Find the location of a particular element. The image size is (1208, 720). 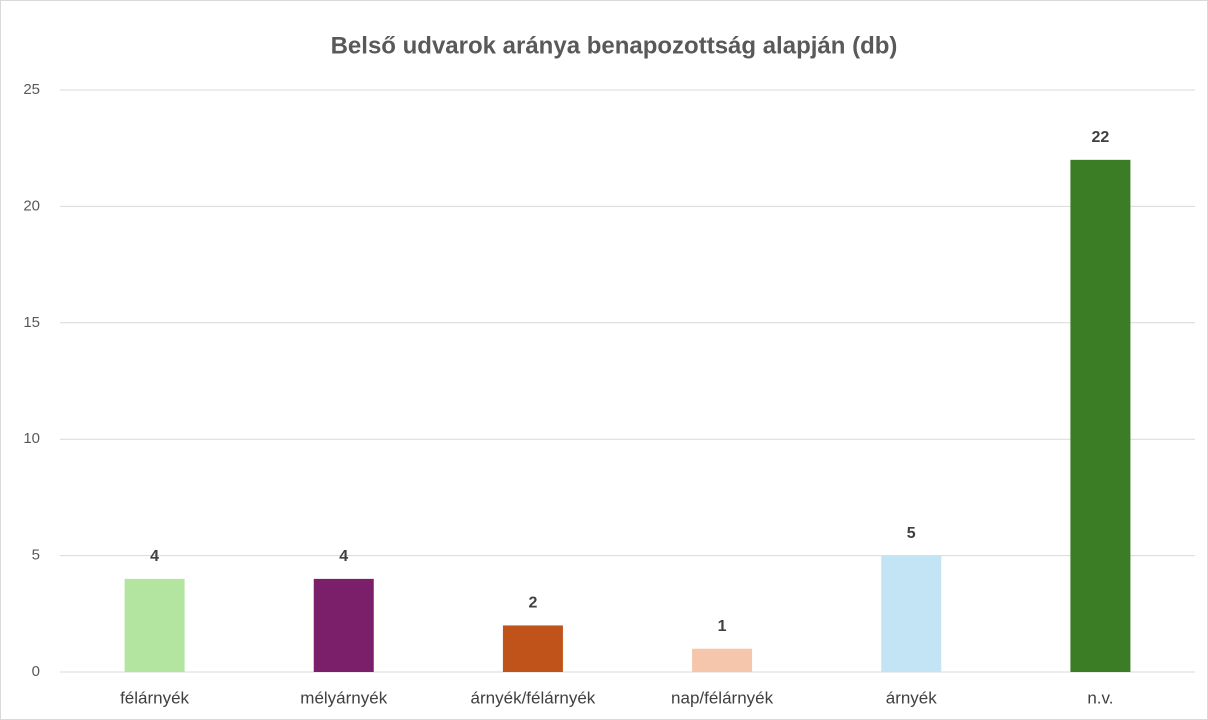

x-tick-label: árnyék/félárnyék is located at coordinates (533, 697).